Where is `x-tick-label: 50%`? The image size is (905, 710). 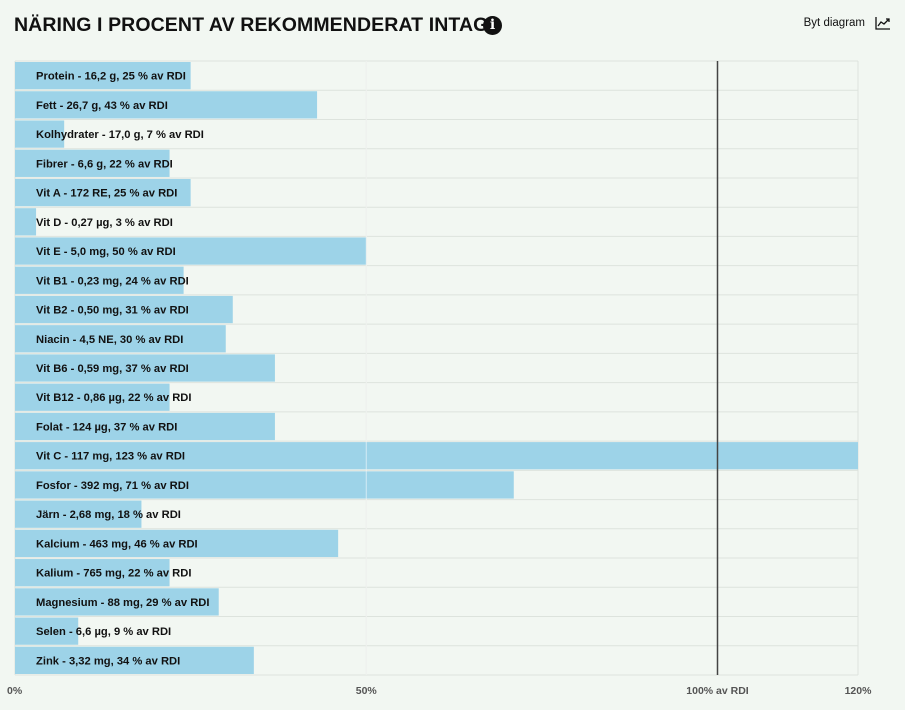 x-tick-label: 50% is located at coordinates (367, 691).